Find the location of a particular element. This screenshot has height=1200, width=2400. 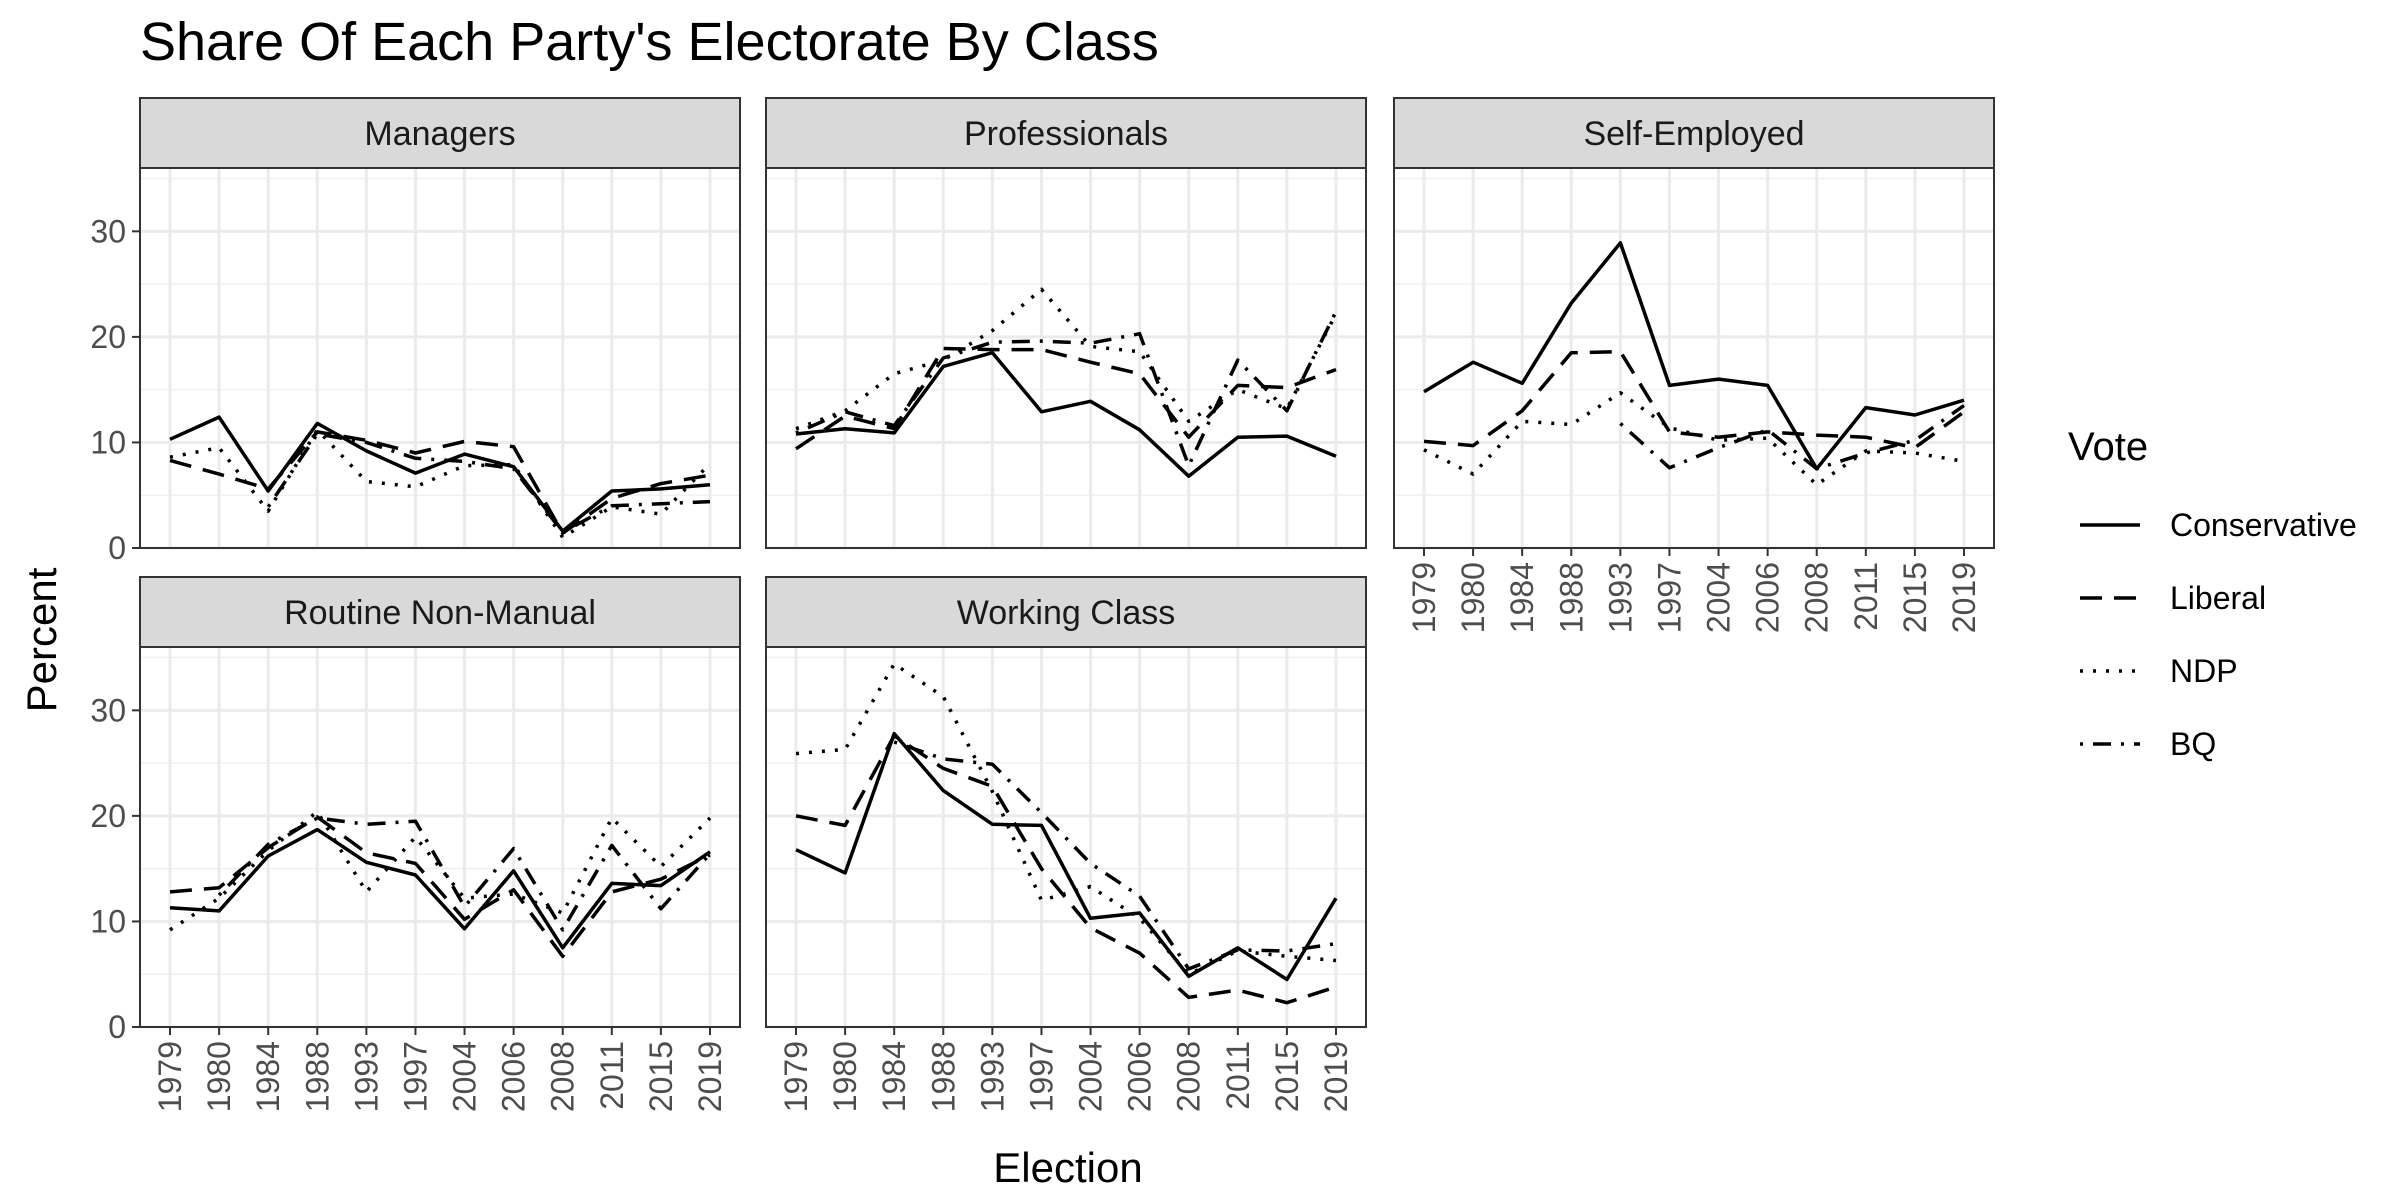

legend: Vote Conservative Liberal NDP BQ is located at coordinates (2212, 593).